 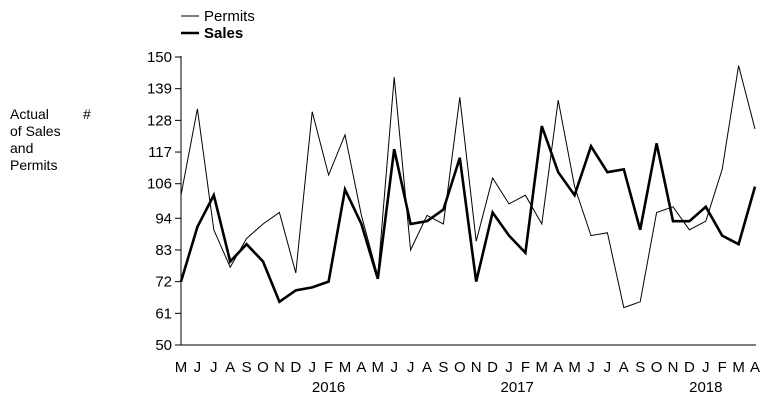 I want to click on legend-label-permits: Permits, so click(x=229, y=16).